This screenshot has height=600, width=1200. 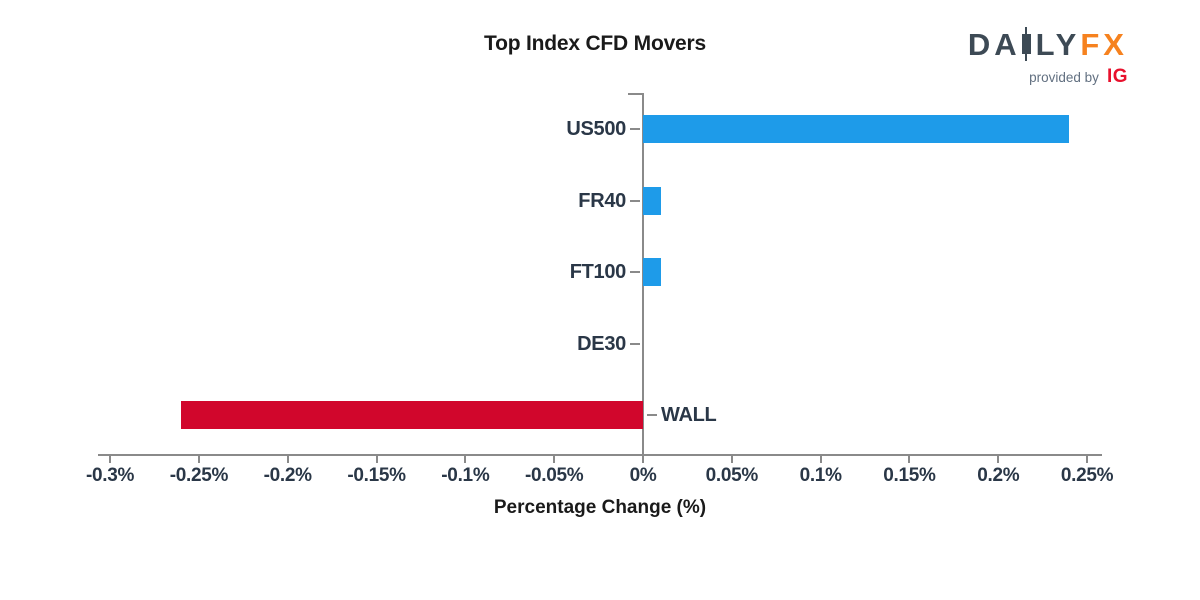 I want to click on x-axis-title: Percentage Change (%), so click(x=600, y=507).